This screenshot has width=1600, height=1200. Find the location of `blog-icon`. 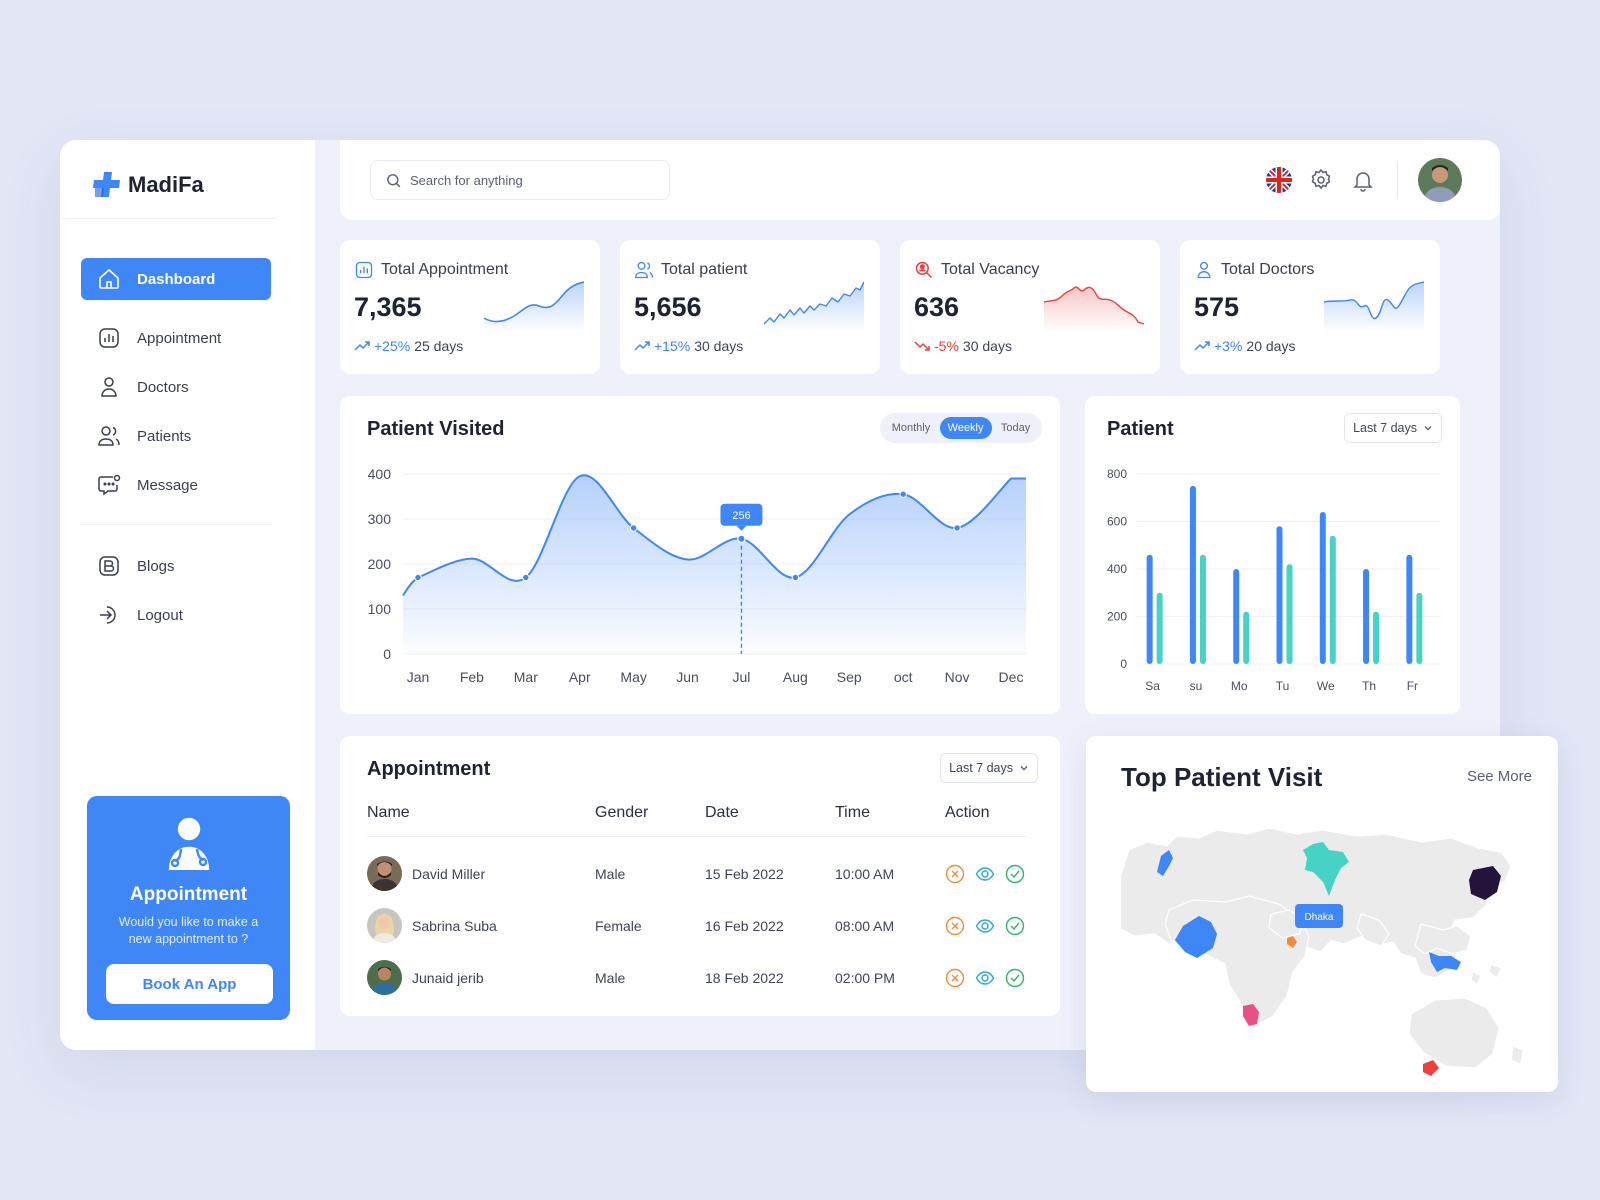

blog-icon is located at coordinates (109, 566).